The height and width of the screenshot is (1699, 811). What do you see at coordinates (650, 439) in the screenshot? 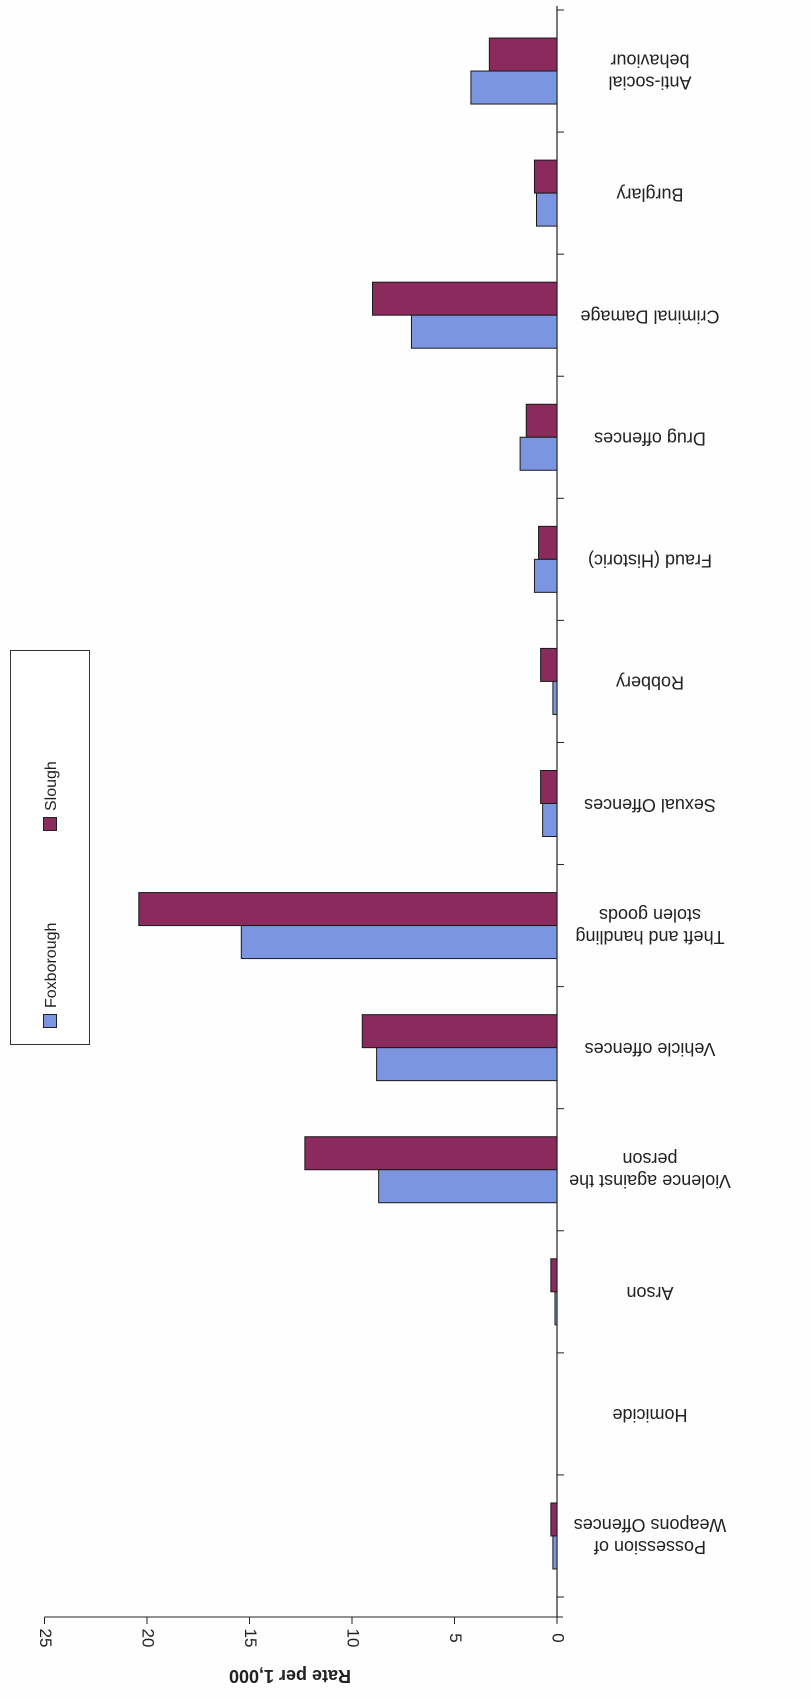
I see `category-label: Drug offences` at bounding box center [650, 439].